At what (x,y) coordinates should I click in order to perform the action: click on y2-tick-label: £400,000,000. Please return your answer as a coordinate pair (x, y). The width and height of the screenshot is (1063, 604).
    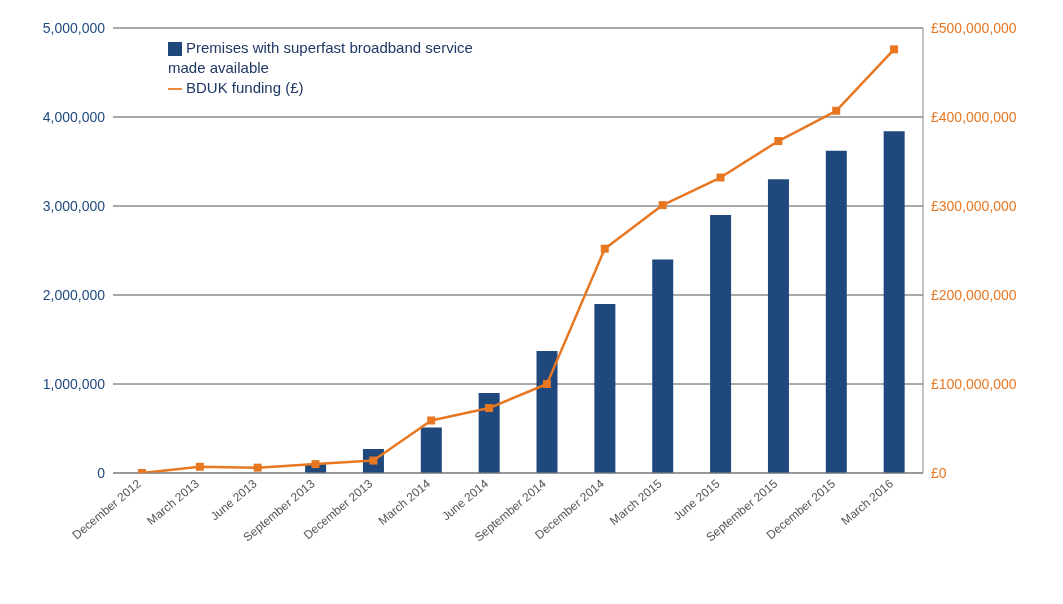
    Looking at the image, I should click on (974, 116).